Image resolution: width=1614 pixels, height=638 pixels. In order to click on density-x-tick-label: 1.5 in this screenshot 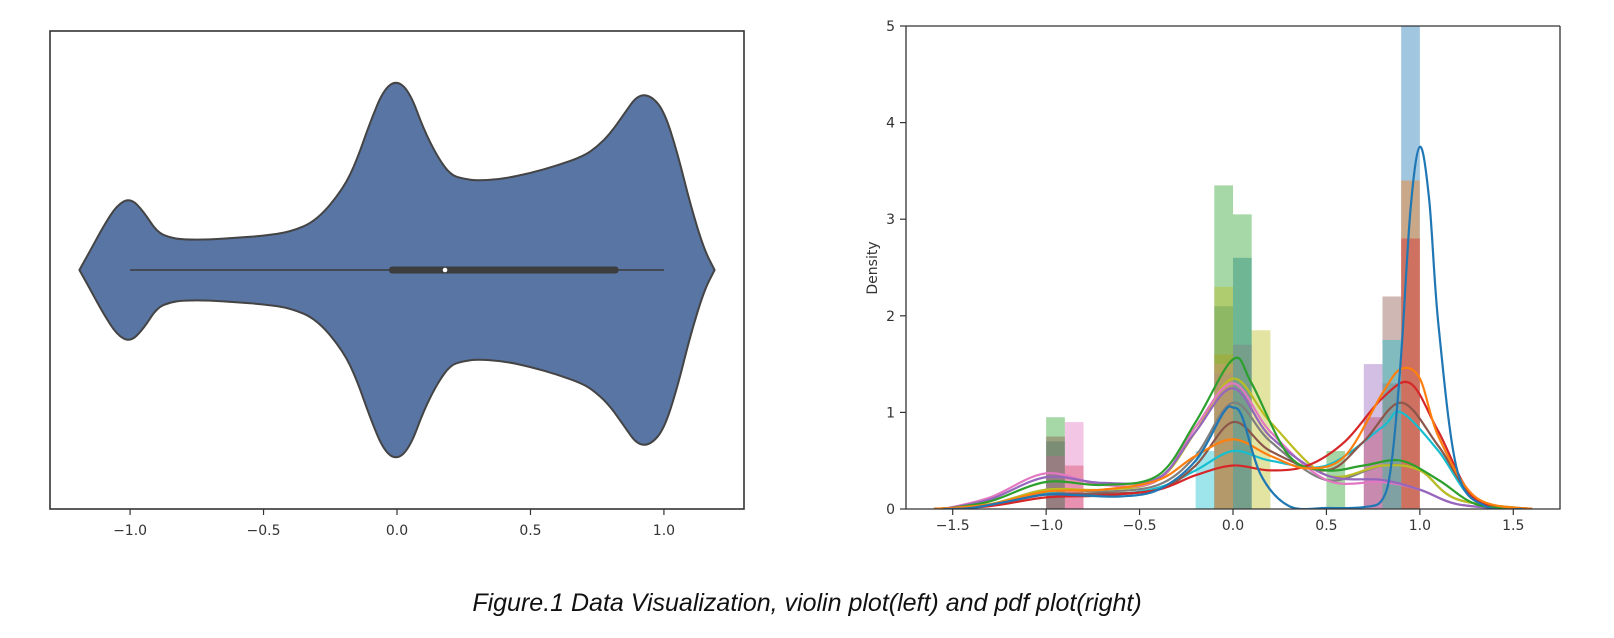, I will do `click(1513, 526)`.